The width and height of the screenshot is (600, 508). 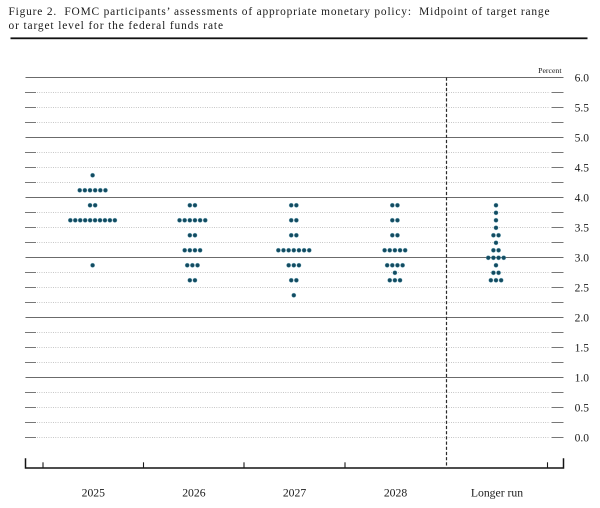 I want to click on svg-text: 4.5, so click(x=582, y=169).